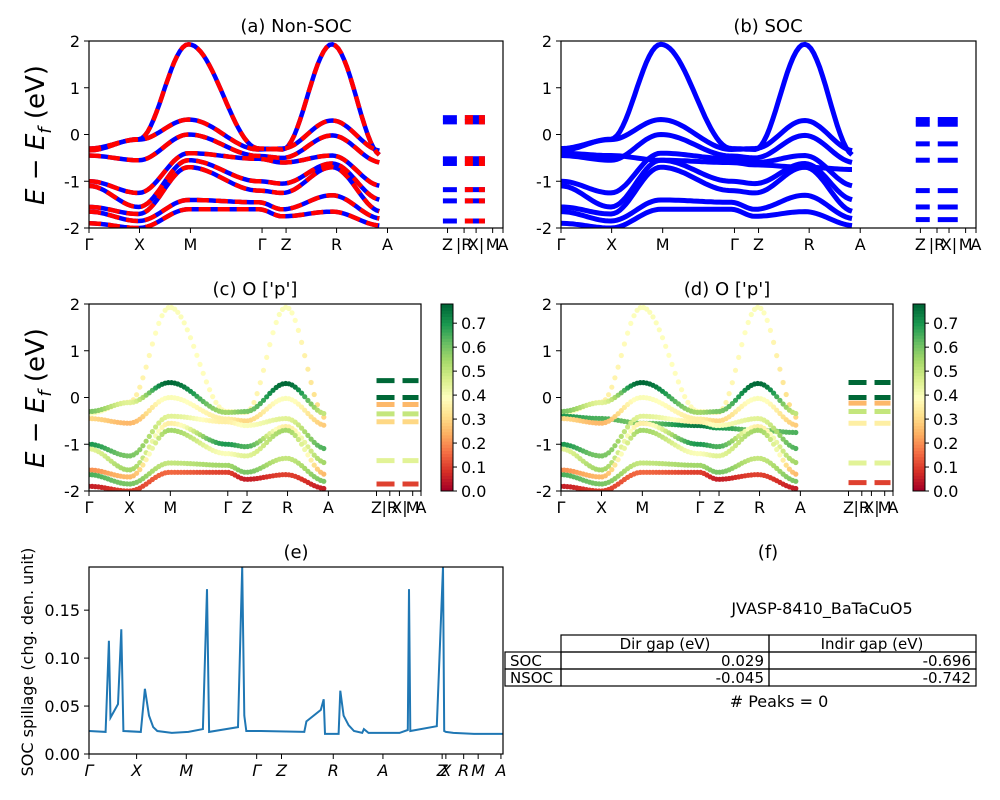 The height and width of the screenshot is (800, 1000). Describe the element at coordinates (473, 467) in the screenshot. I see `colorbar-tick-label: 0.1` at that location.